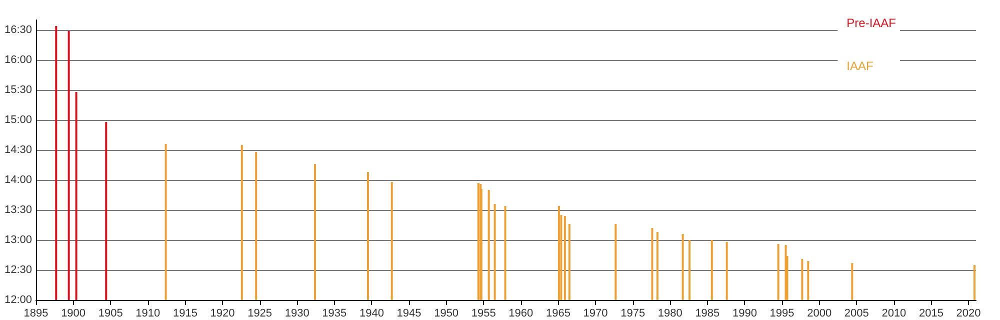 Image resolution: width=1000 pixels, height=320 pixels. I want to click on y-tick-label: 14:00, so click(18, 180).